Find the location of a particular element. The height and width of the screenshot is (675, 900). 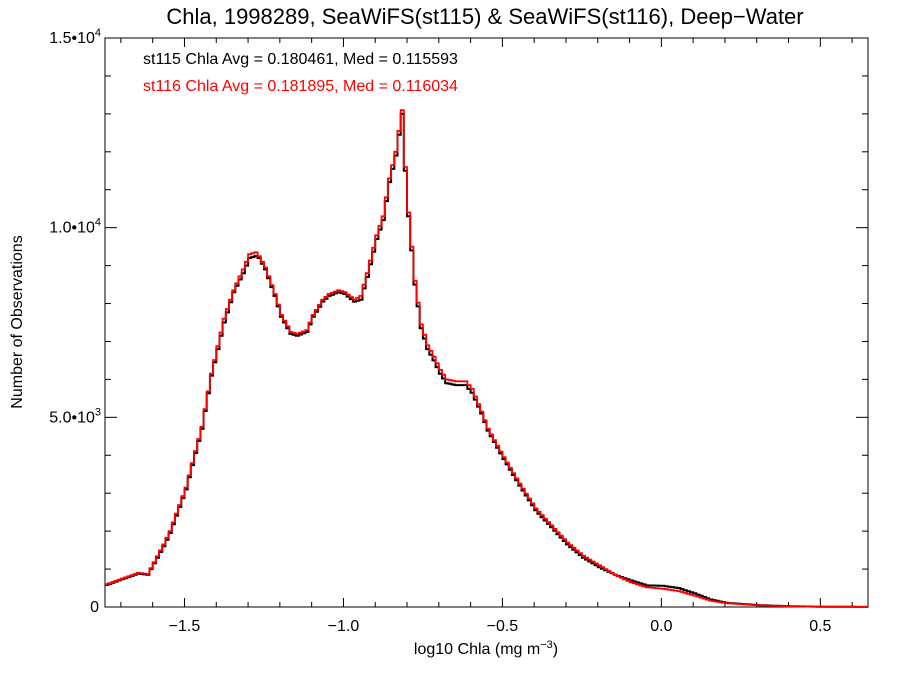

x-axis-label: log10 Chla (mg m−3) is located at coordinates (486, 648).